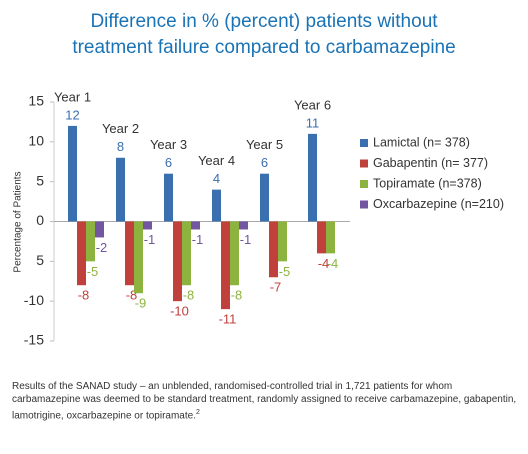 Image resolution: width=528 pixels, height=454 pixels. I want to click on caption-ref: 2, so click(197, 412).